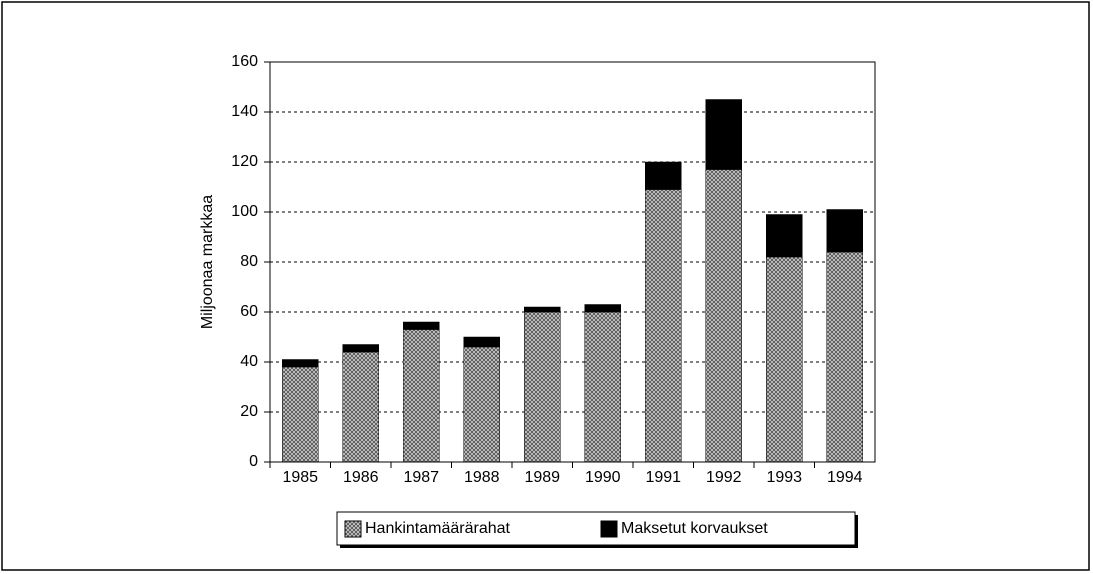 The height and width of the screenshot is (574, 1093). What do you see at coordinates (845, 477) in the screenshot?
I see `x-tick-label: 1994` at bounding box center [845, 477].